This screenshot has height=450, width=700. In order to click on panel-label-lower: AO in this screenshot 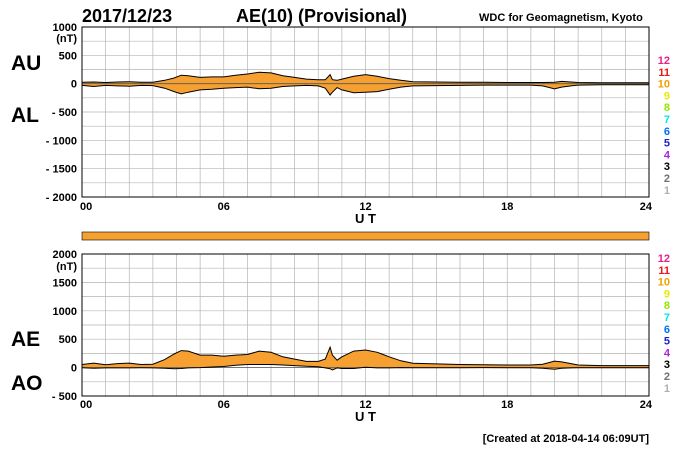, I will do `click(27, 383)`.